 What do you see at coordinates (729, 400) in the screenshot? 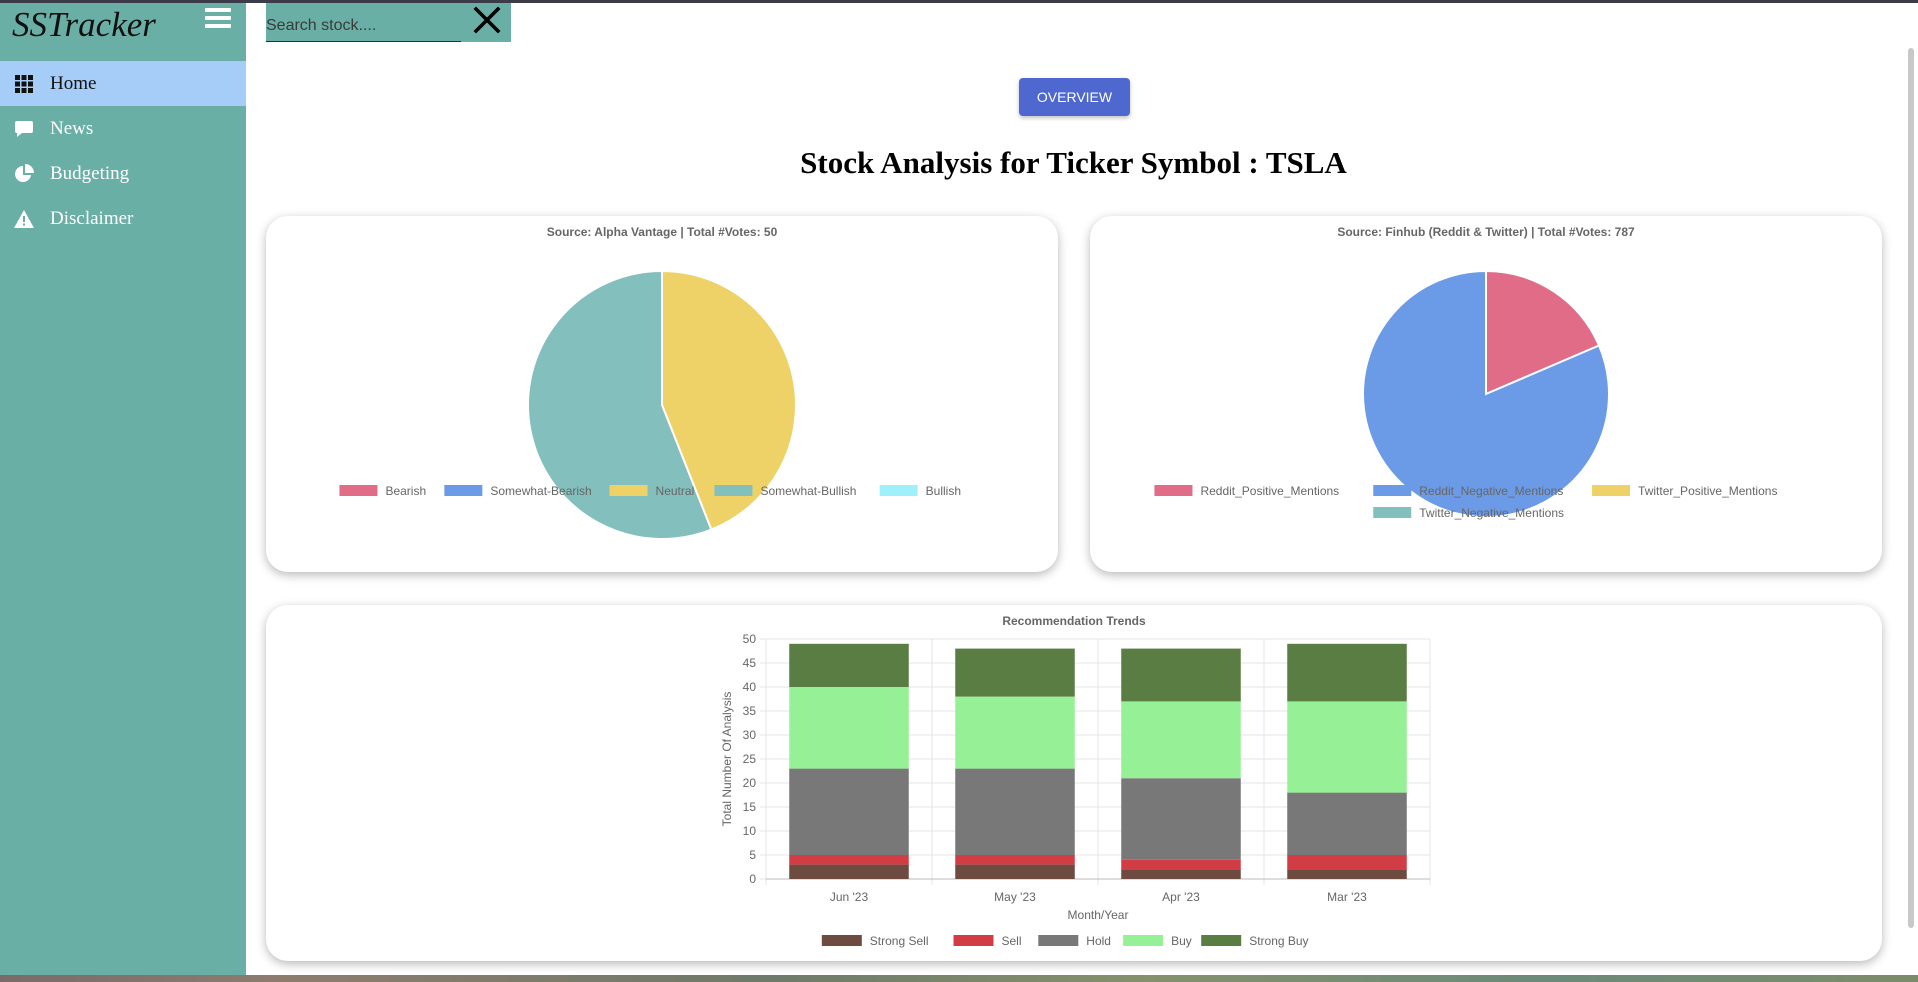
I see `pie-slice-neutral` at bounding box center [729, 400].